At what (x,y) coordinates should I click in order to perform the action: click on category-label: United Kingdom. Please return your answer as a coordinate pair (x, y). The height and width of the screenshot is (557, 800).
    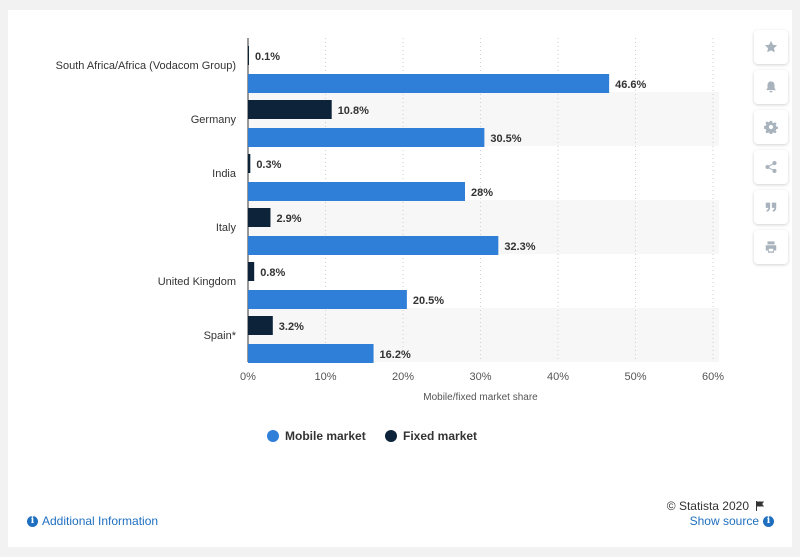
    Looking at the image, I should click on (197, 282).